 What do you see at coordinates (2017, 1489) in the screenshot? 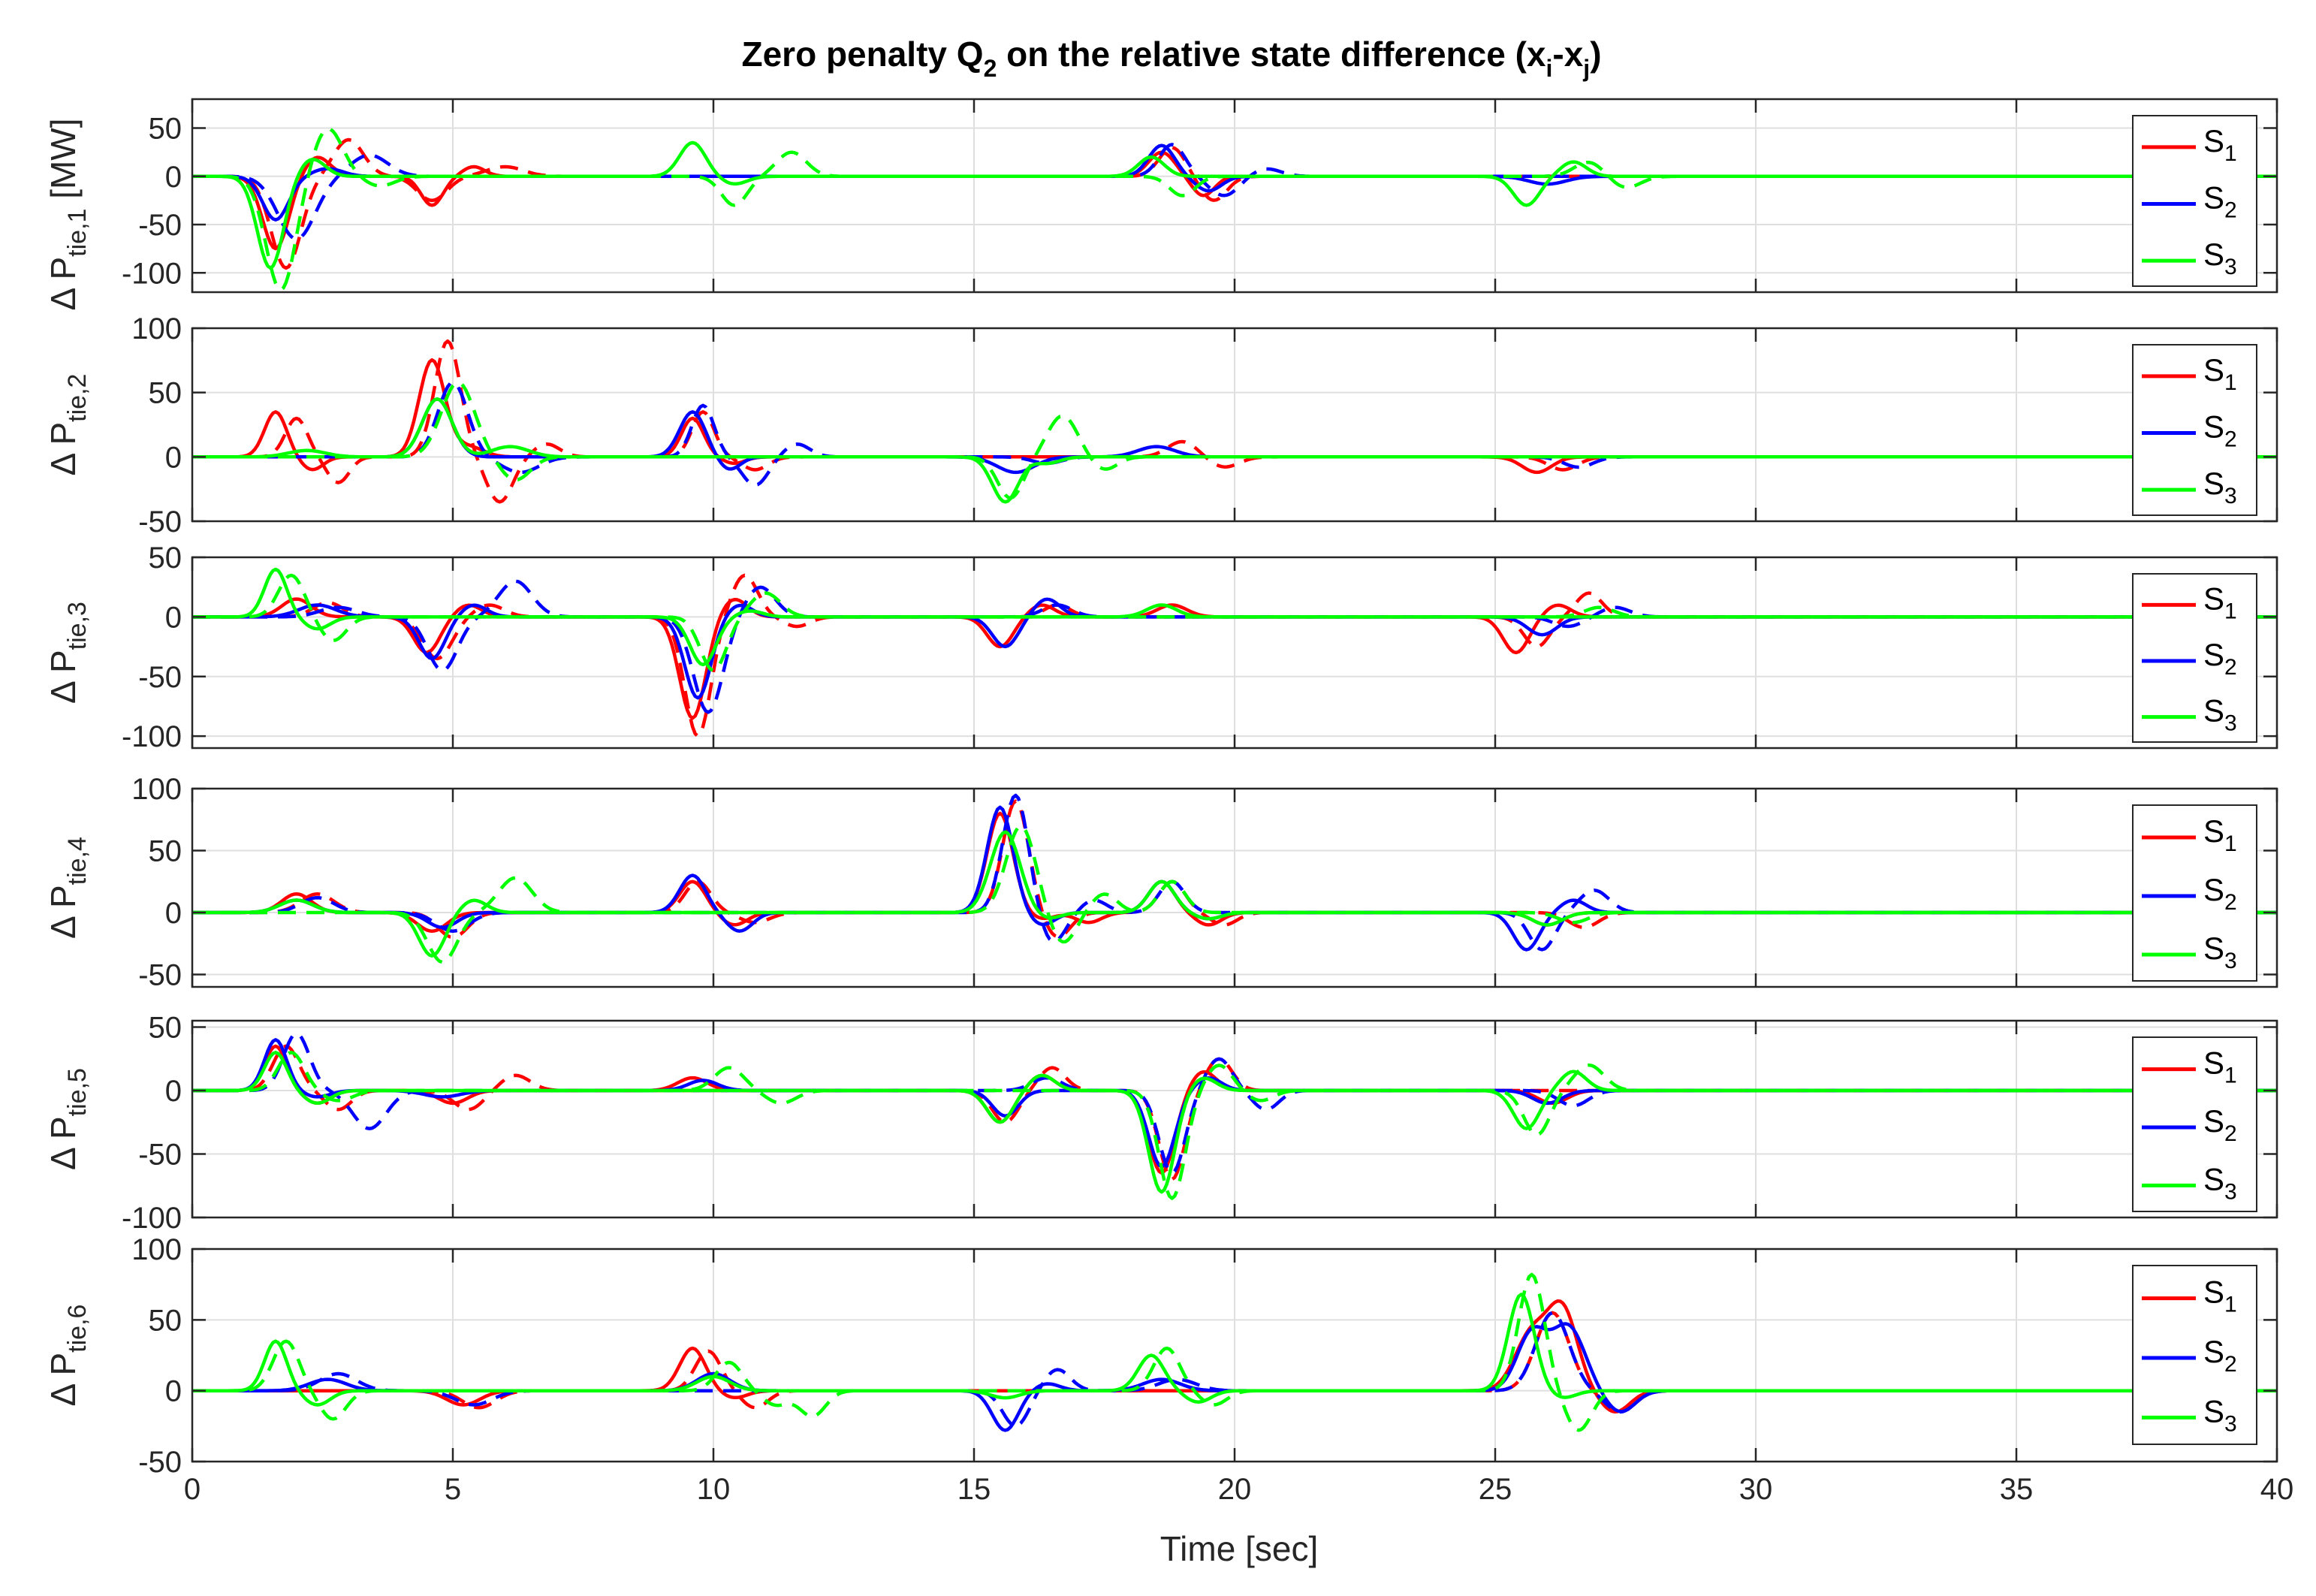
I see `x-tick-label: 35` at bounding box center [2017, 1489].